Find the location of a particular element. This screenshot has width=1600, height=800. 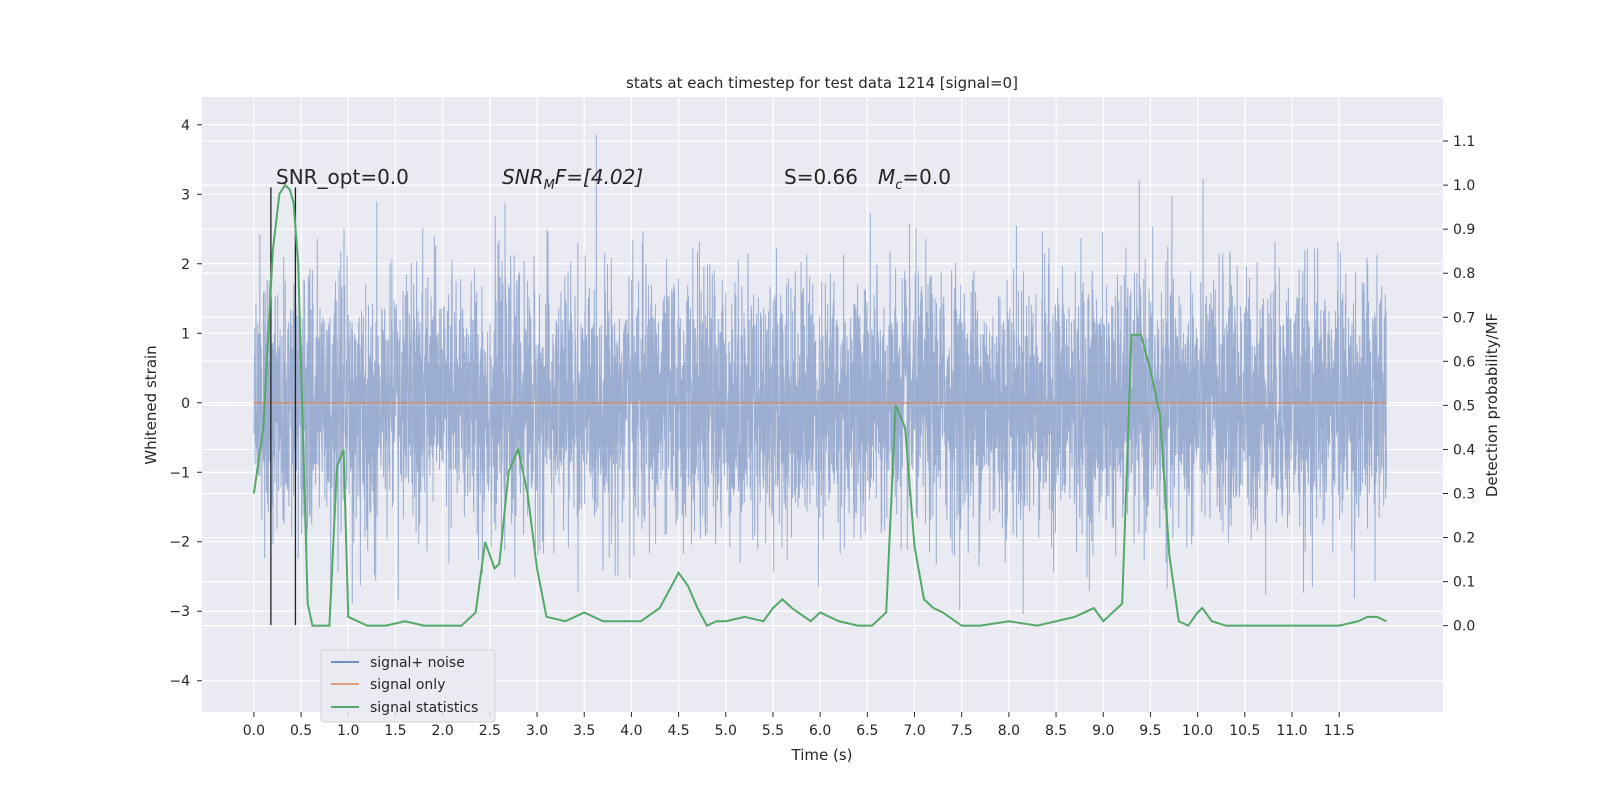

right-y-tick-label: 0.9 is located at coordinates (1464, 230).